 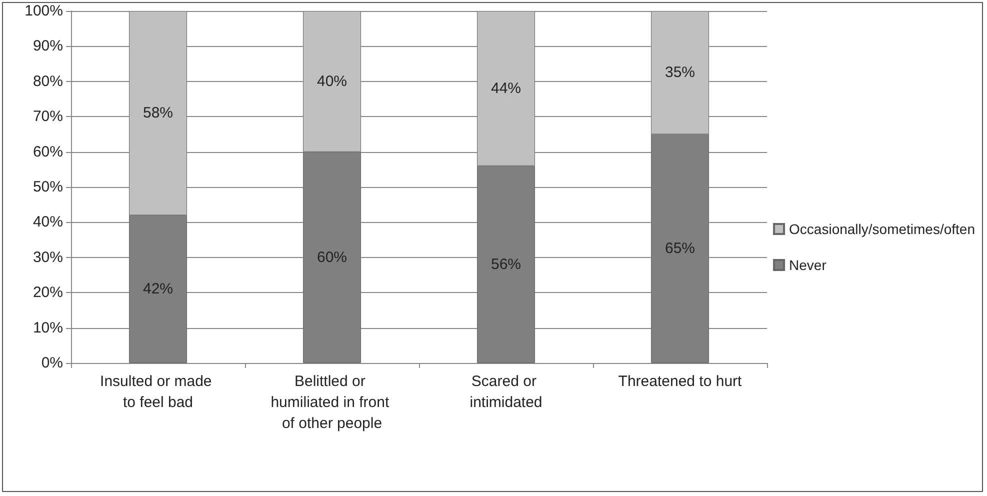 I want to click on x-tick-label: Insulted or made to feel bad, so click(x=158, y=392).